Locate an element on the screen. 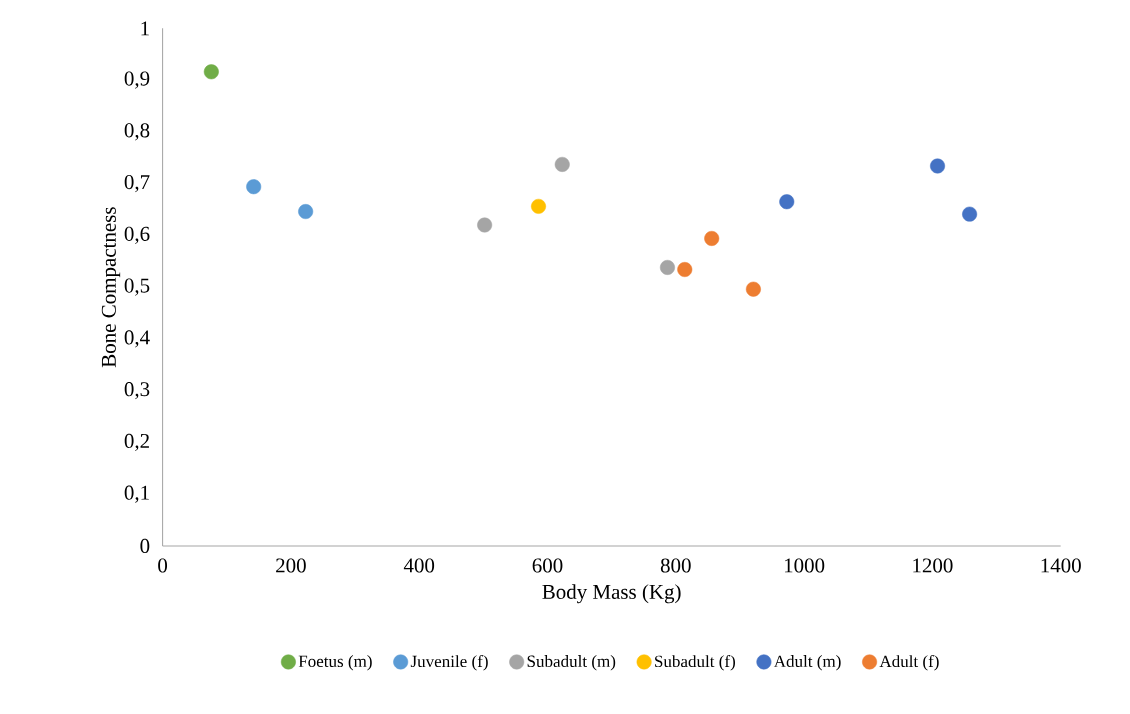 The width and height of the screenshot is (1130, 714). legend-label: Subadult (f) is located at coordinates (695, 662).